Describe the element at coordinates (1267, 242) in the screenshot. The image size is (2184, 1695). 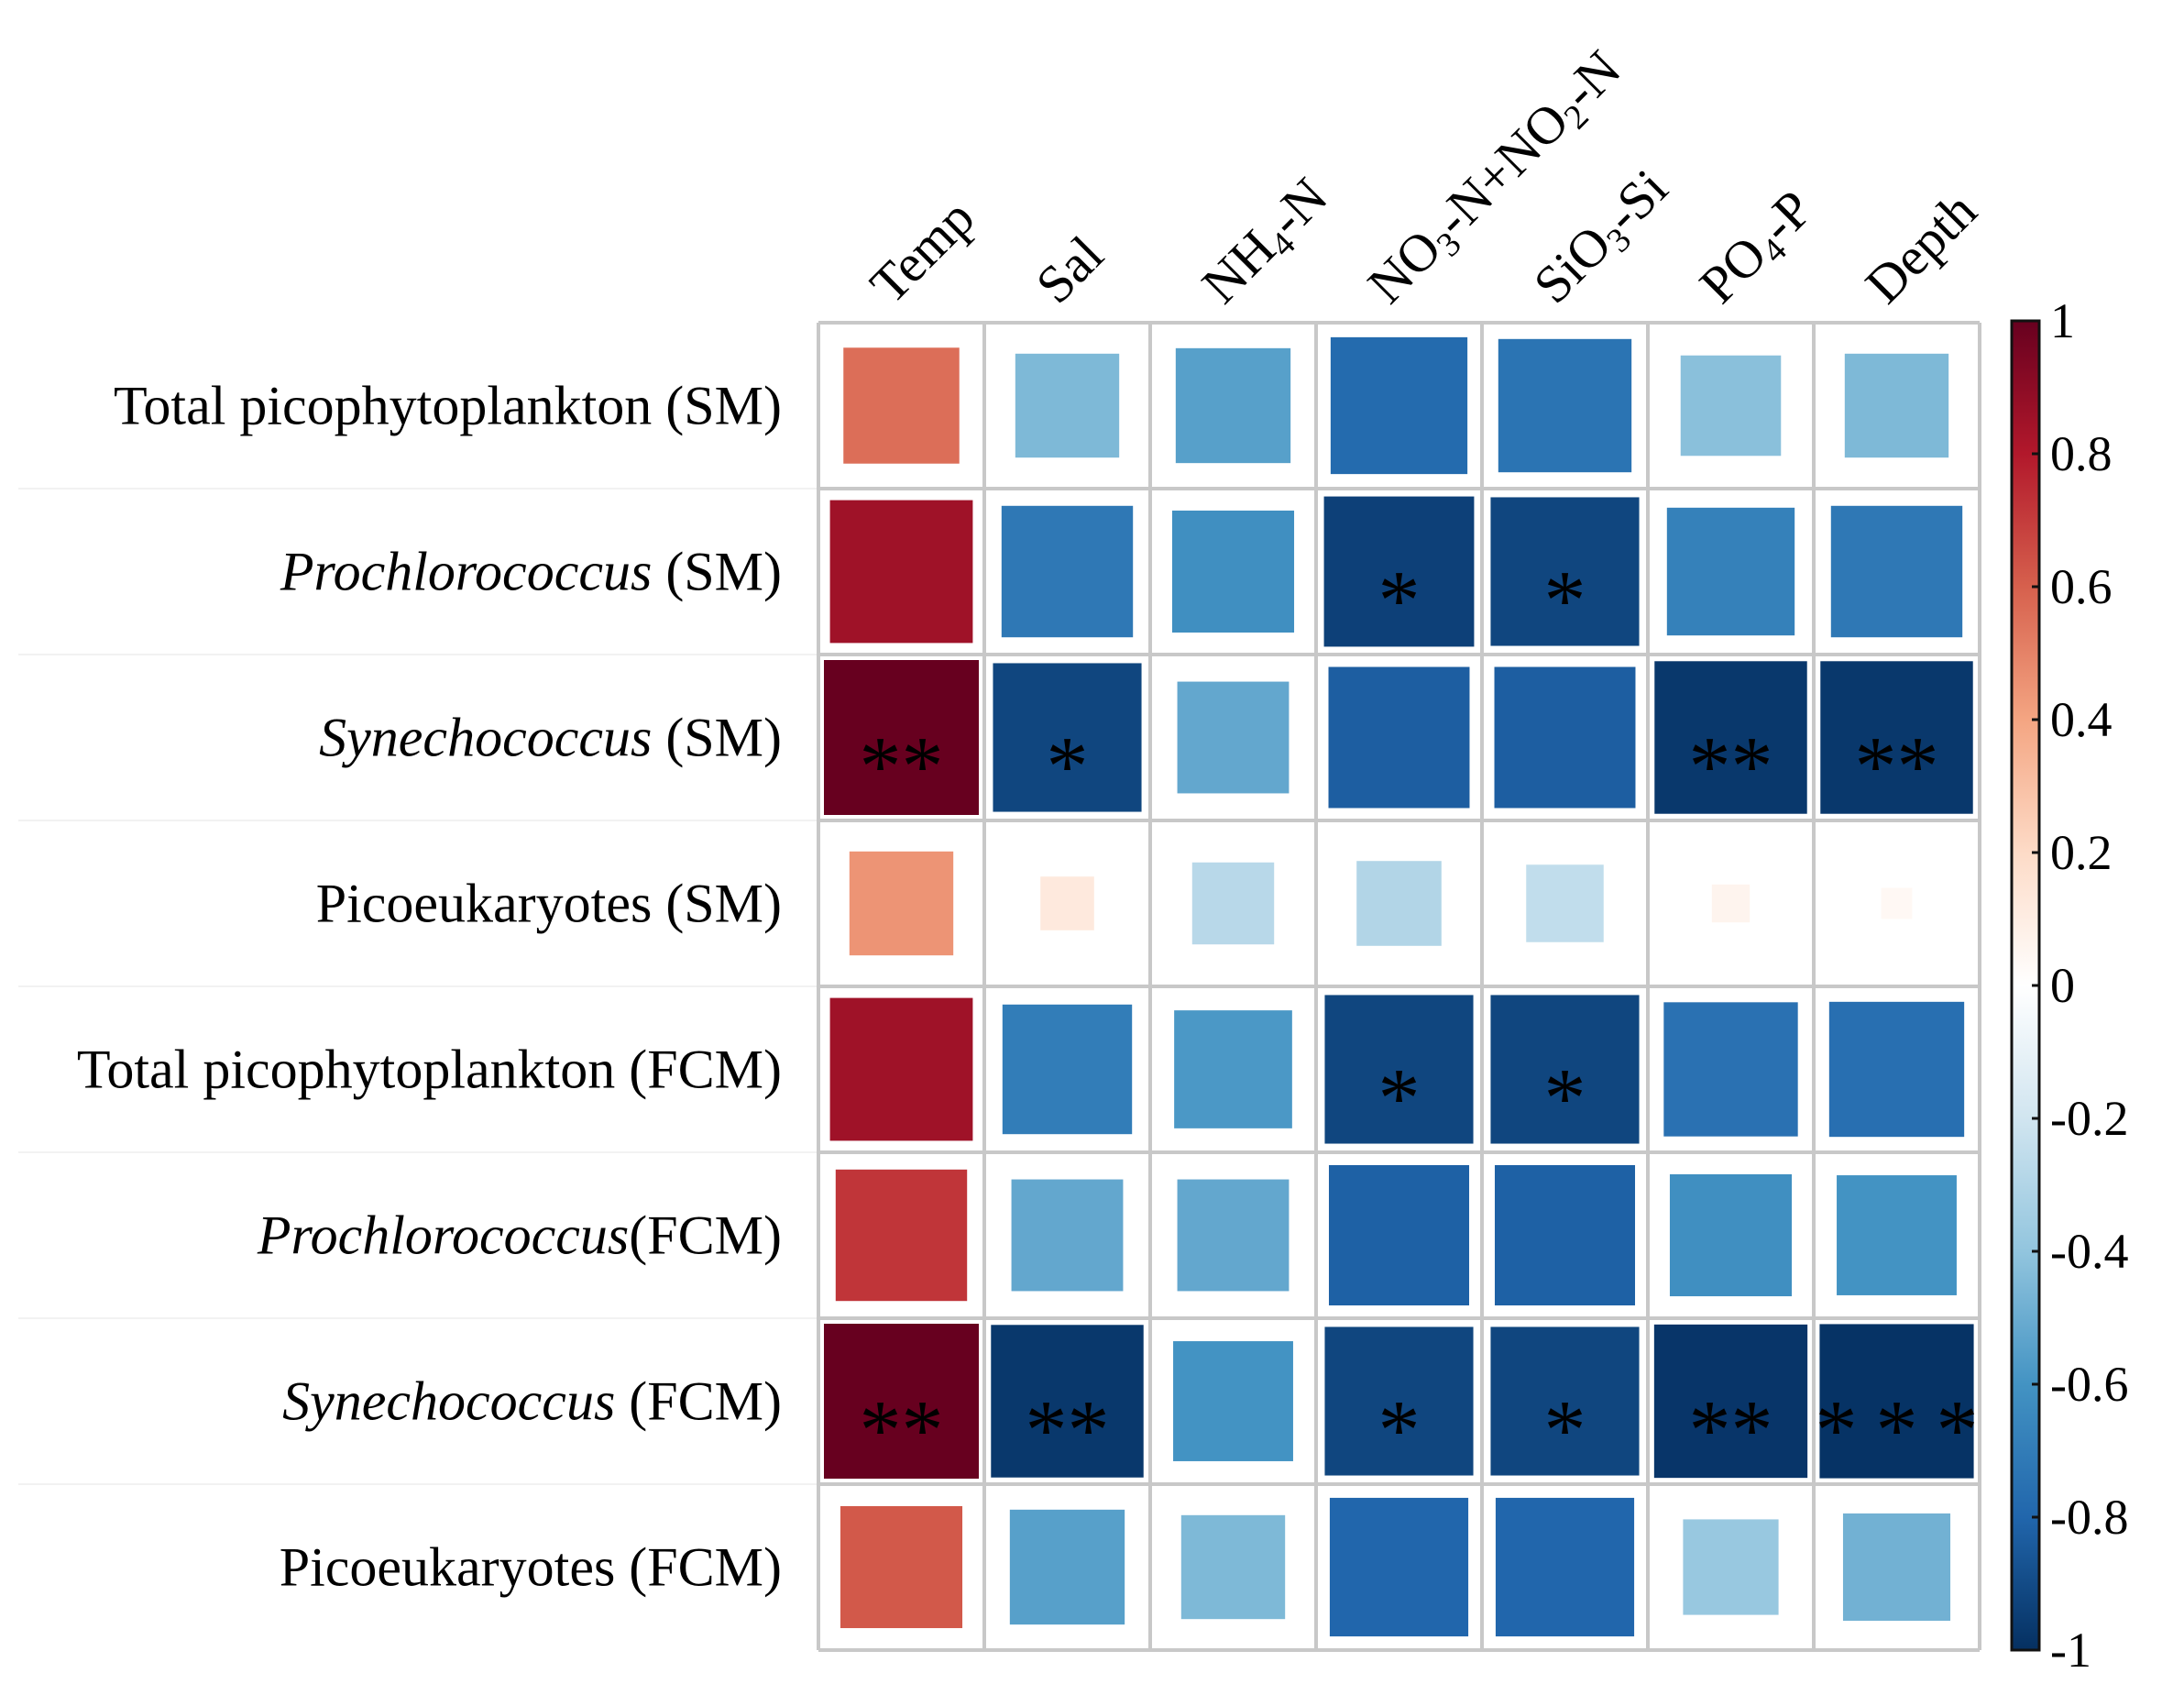
I see `column-label: NH4-N` at that location.